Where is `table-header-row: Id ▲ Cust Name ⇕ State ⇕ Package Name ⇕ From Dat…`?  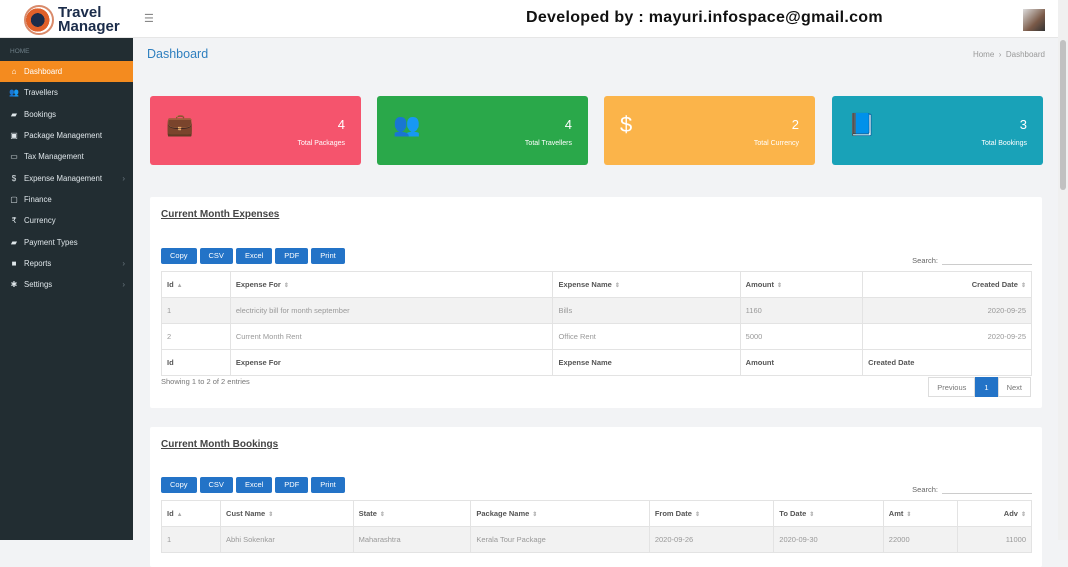
table-header-row: Id ▲ Cust Name ⇕ State ⇕ Package Name ⇕ From Dat… is located at coordinates (596, 513).